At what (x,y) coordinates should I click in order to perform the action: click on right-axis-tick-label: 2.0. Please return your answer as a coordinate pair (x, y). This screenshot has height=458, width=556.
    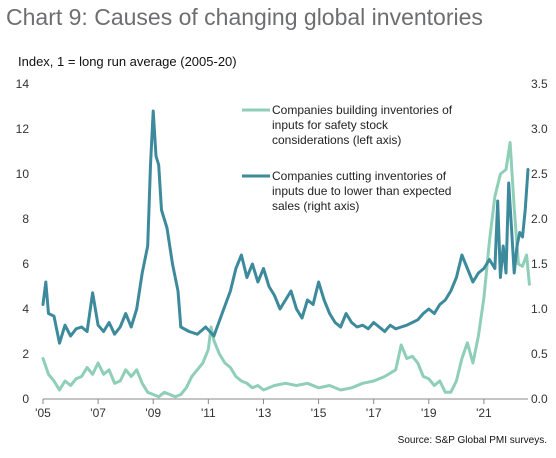
    Looking at the image, I should click on (539, 219).